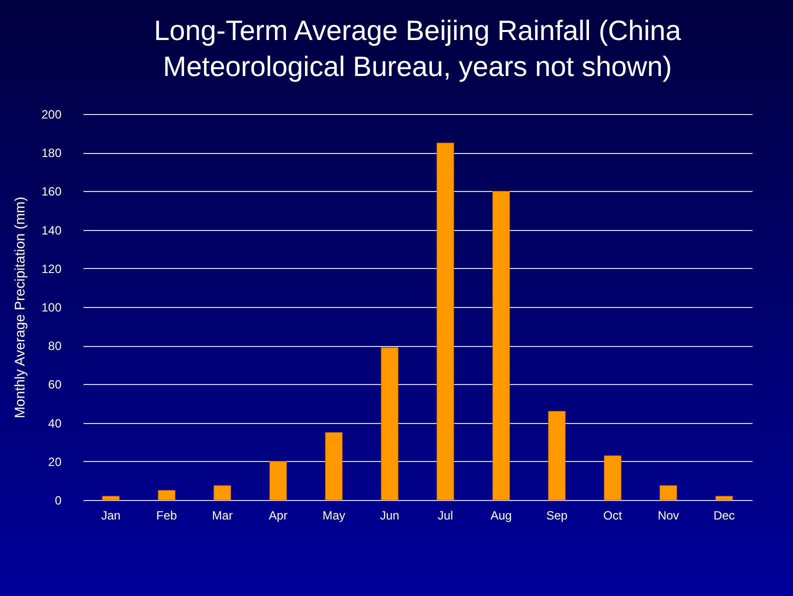 The image size is (793, 596). Describe the element at coordinates (55, 385) in the screenshot. I see `y-tick-label: 60` at that location.